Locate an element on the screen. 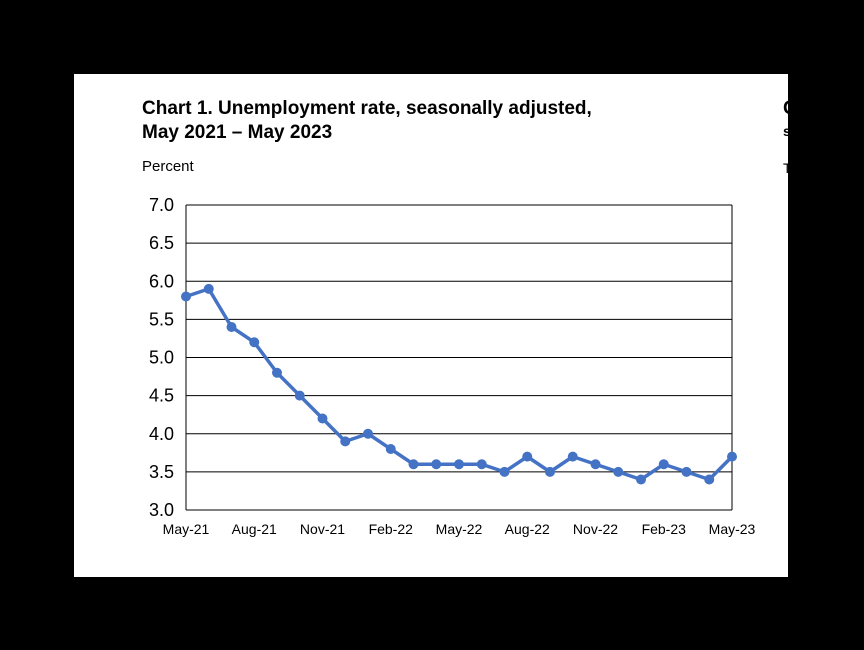  y-tick-label: 4.0 is located at coordinates (161, 434).